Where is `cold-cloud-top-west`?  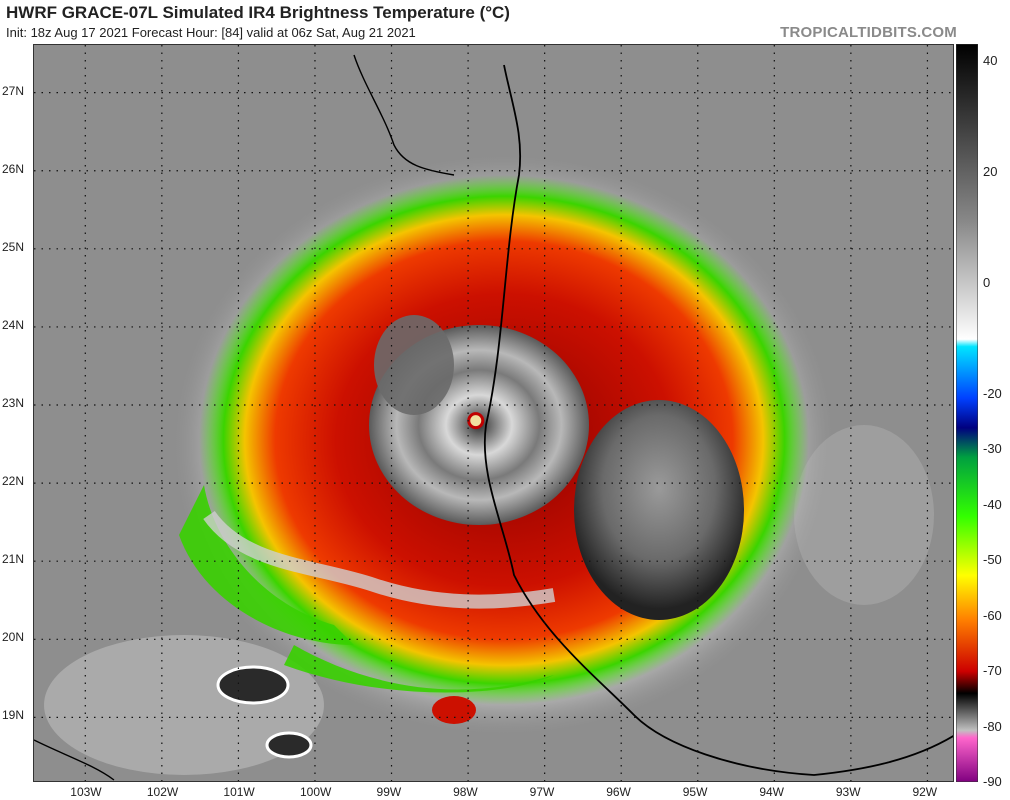 cold-cloud-top-west is located at coordinates (253, 685).